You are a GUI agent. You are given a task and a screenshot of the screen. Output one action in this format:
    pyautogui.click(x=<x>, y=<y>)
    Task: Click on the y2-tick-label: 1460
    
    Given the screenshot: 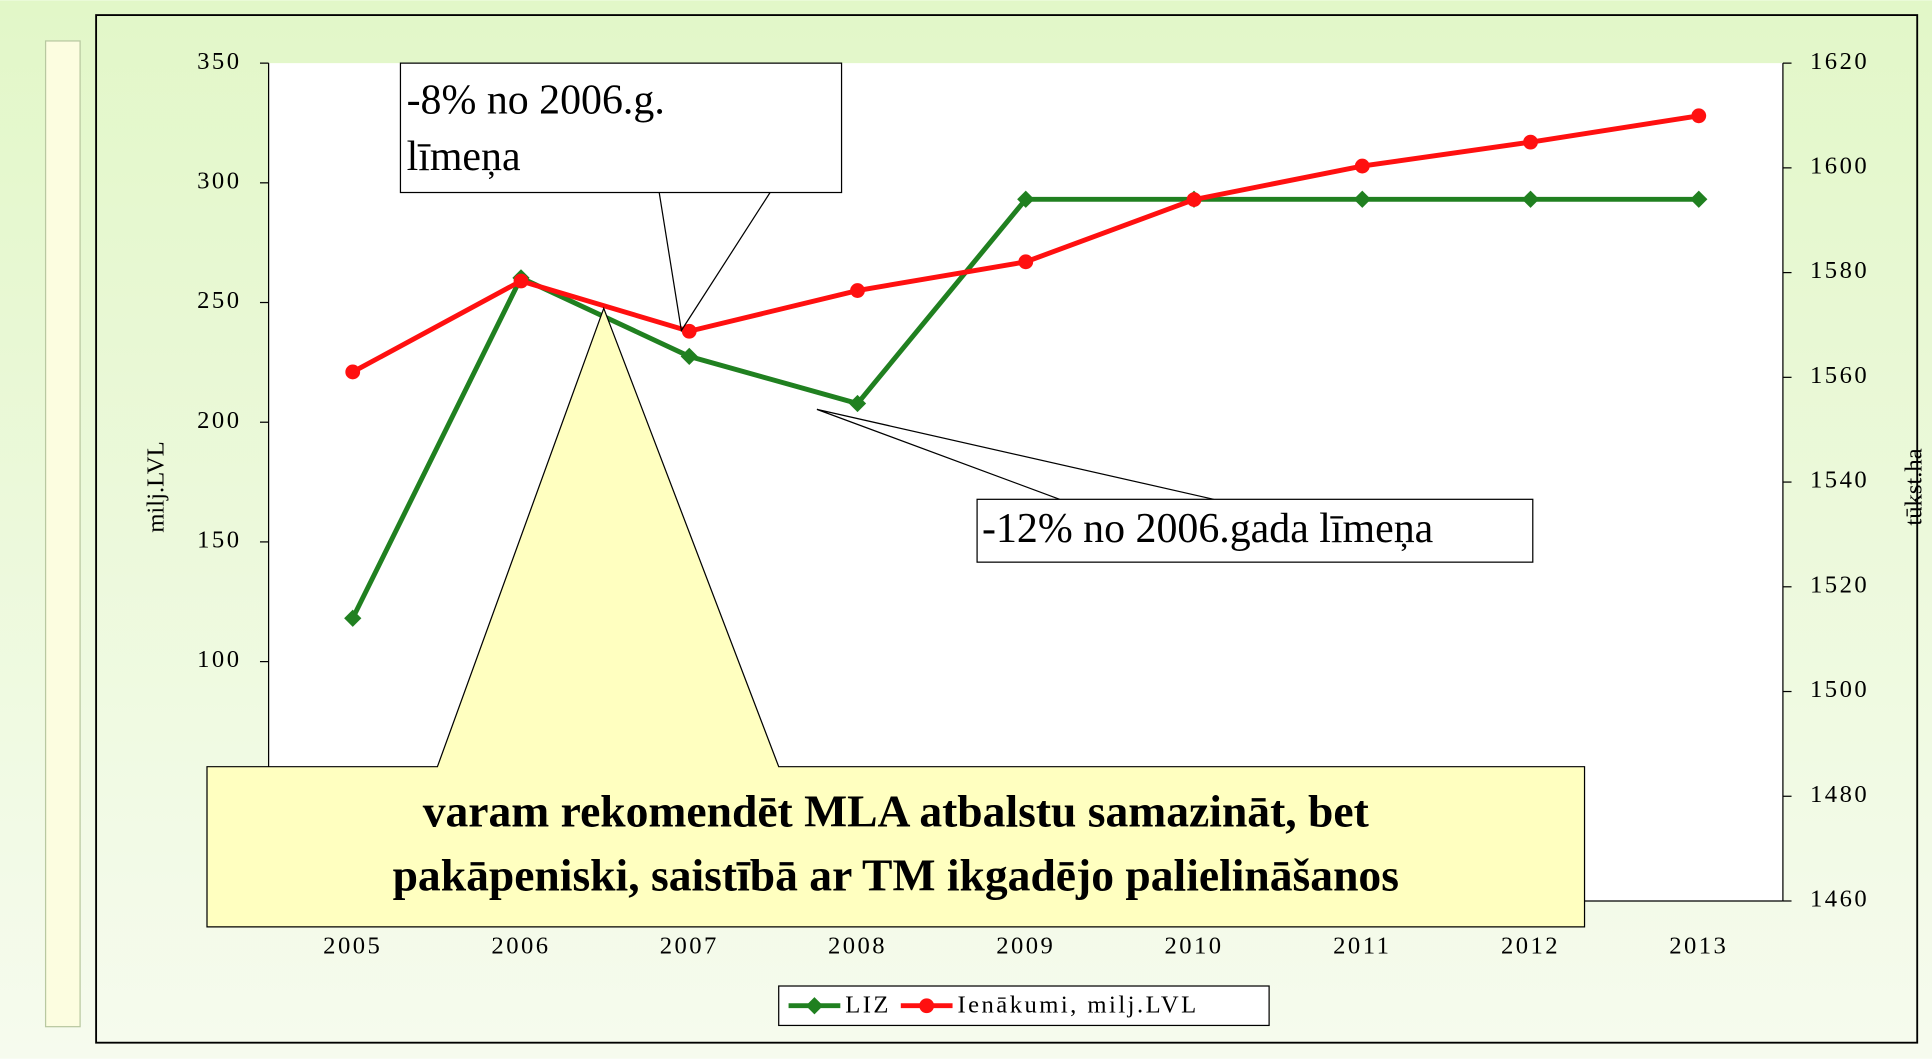 What is the action you would take?
    pyautogui.click(x=1839, y=899)
    